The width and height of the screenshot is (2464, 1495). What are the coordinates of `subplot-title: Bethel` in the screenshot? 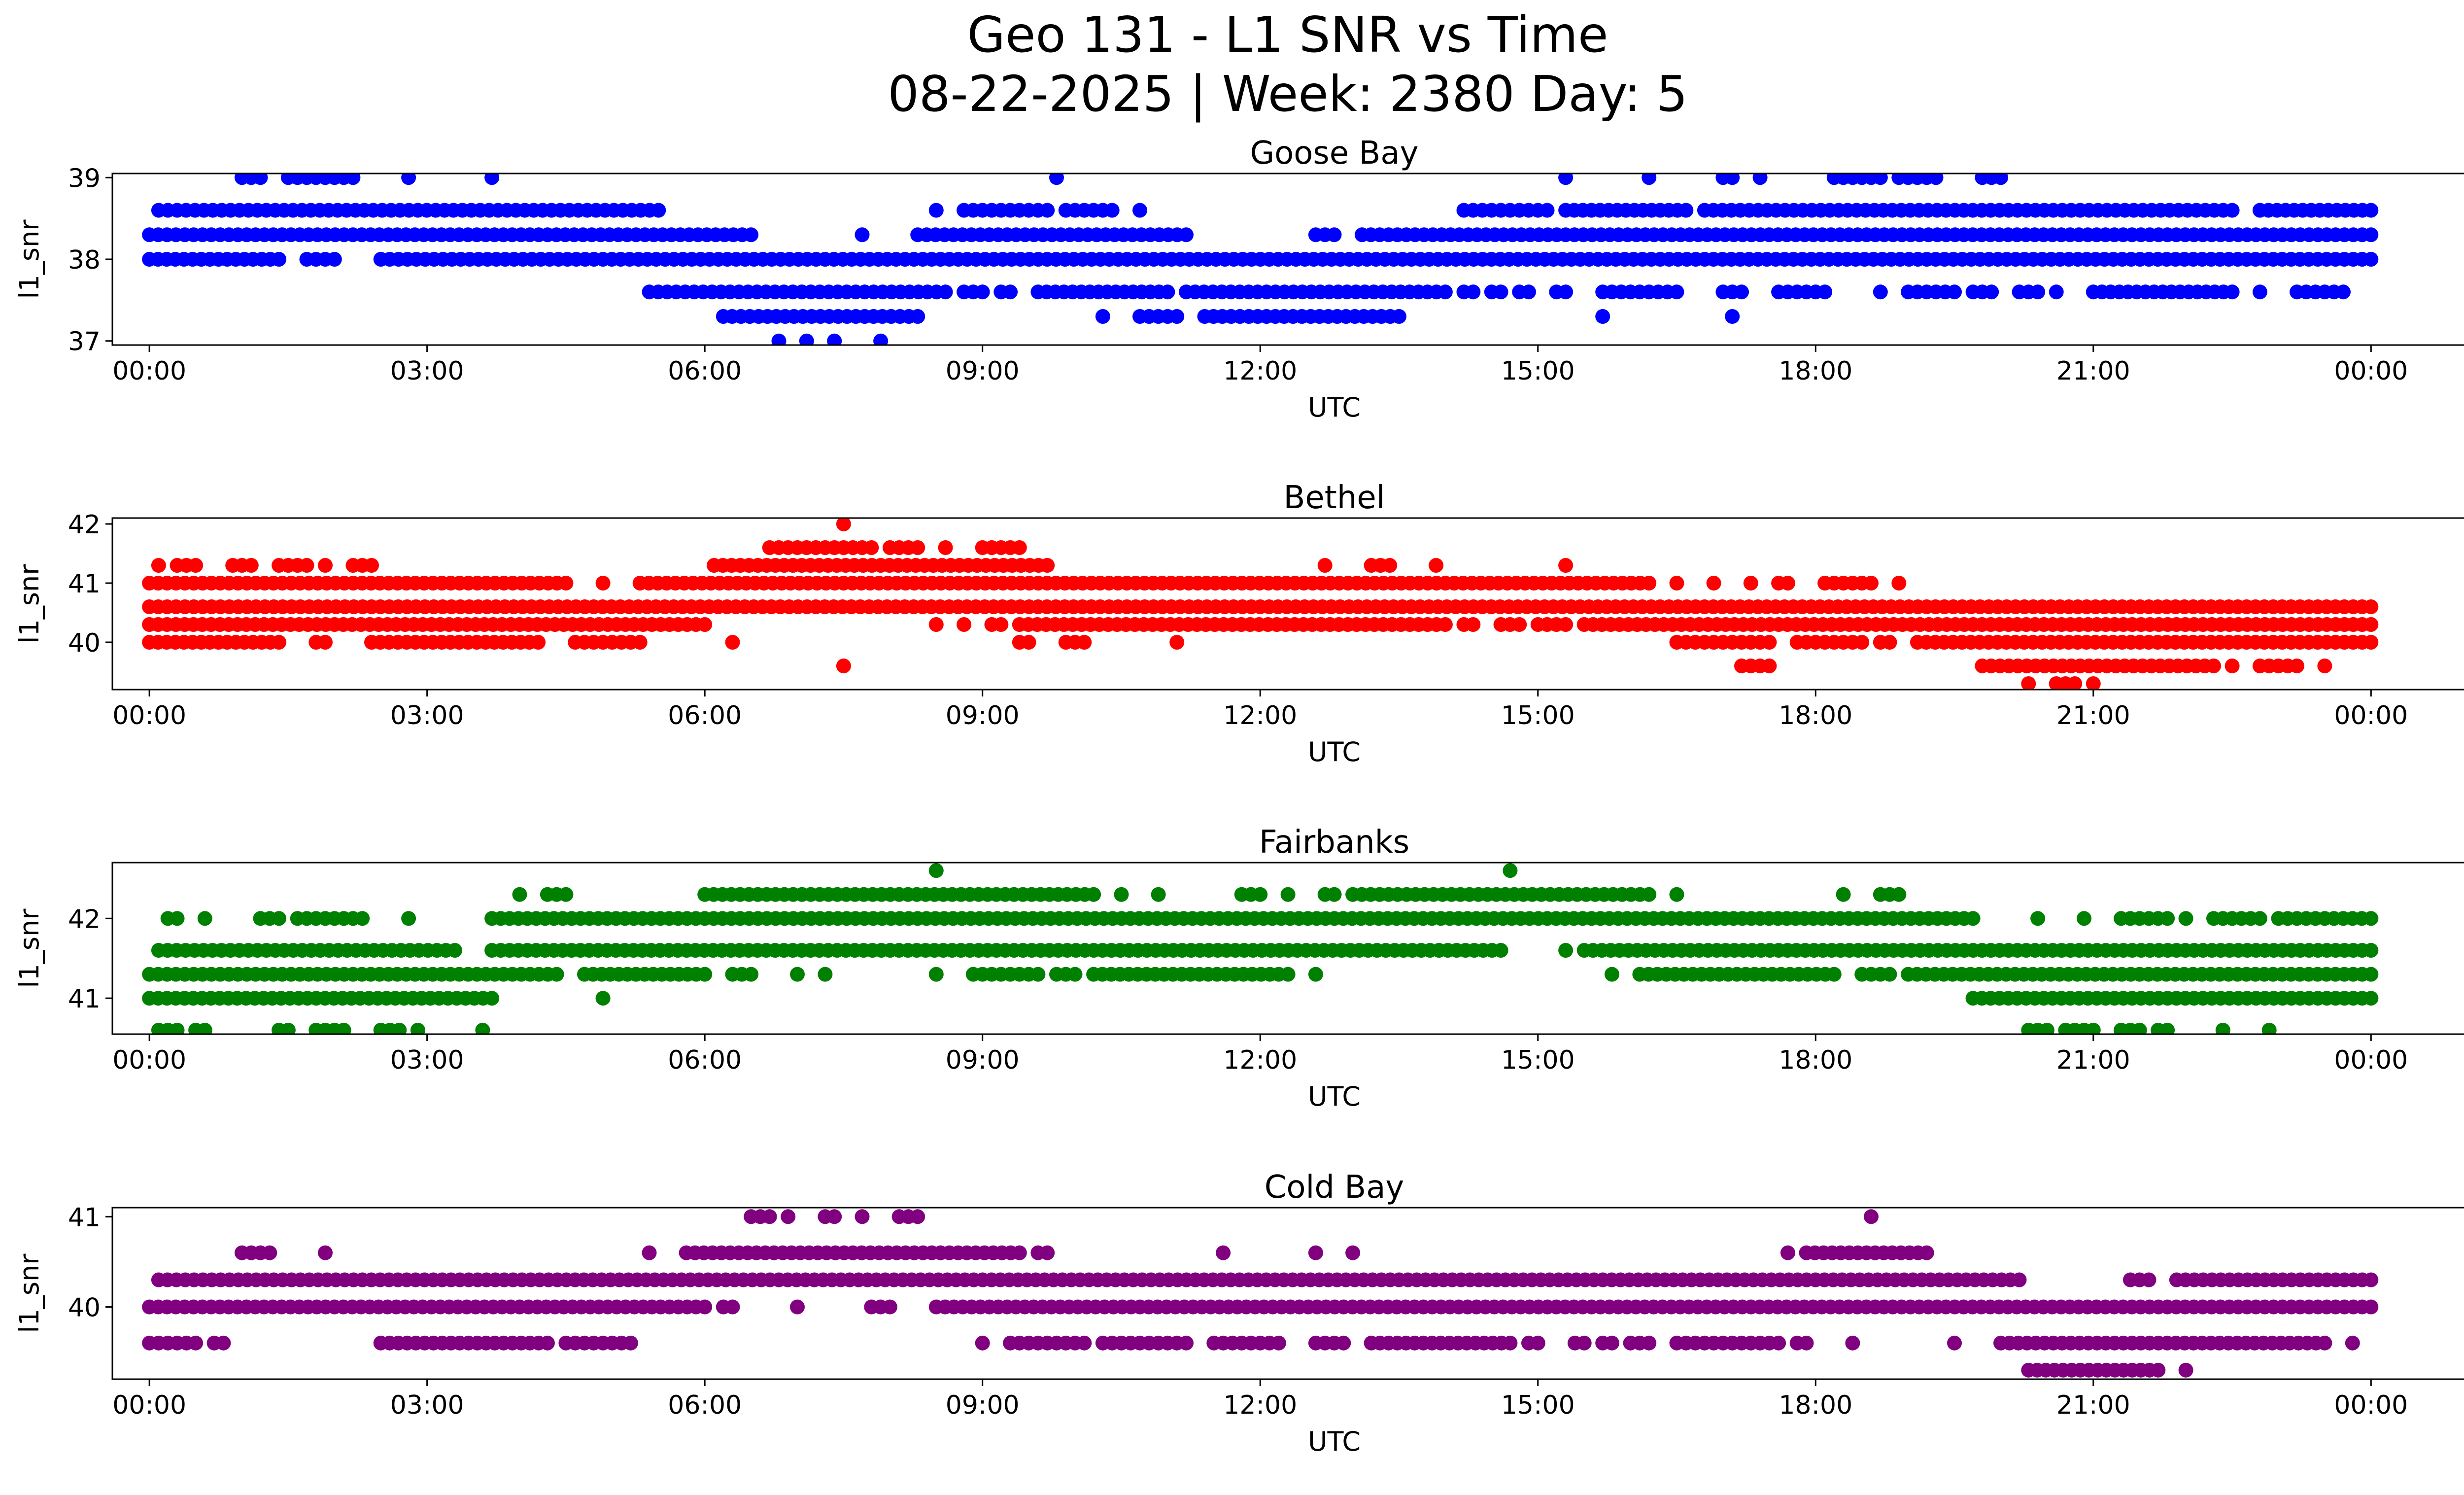 It's located at (1334, 498).